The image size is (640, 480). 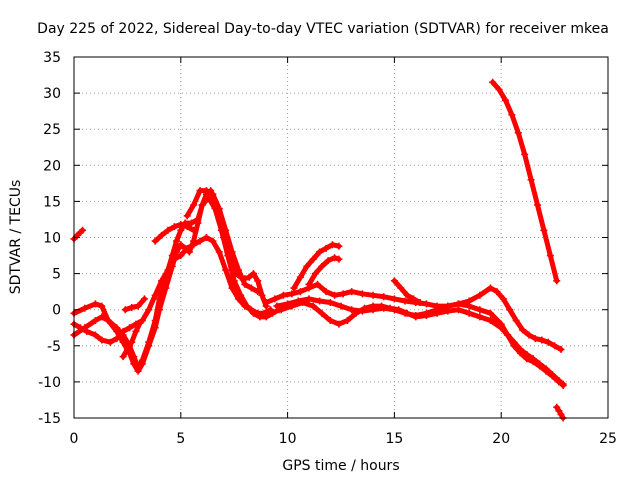 I want to click on y-tick-label: -15, so click(x=49, y=419).